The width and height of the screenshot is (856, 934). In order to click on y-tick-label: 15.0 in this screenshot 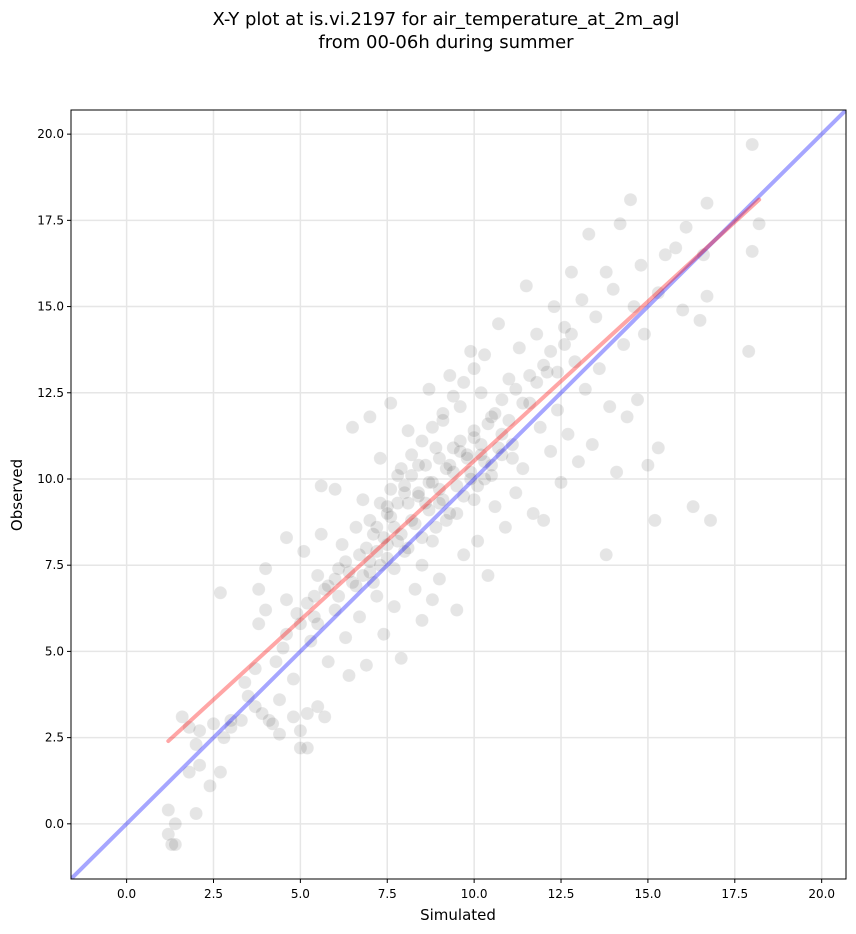, I will do `click(50, 307)`.